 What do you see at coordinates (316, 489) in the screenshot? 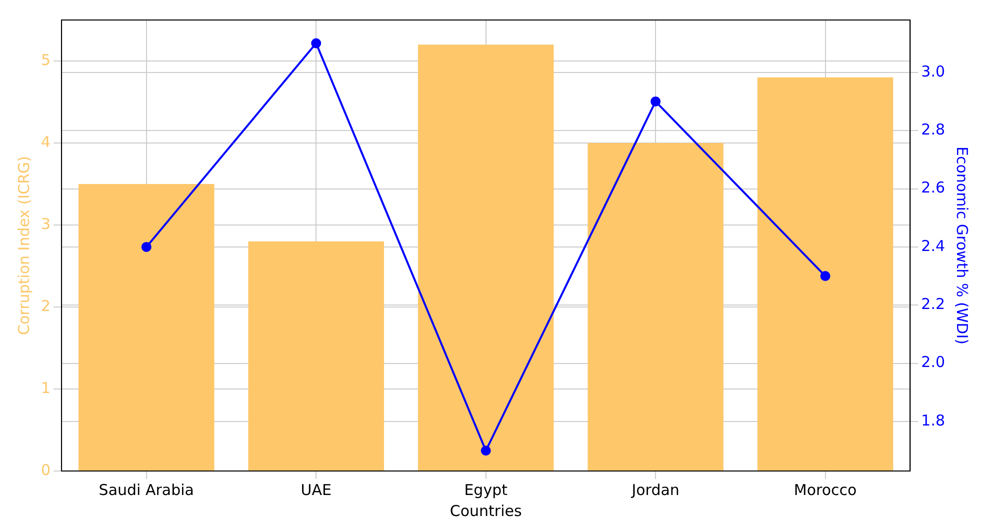
I see `x-tick-label: UAE` at bounding box center [316, 489].